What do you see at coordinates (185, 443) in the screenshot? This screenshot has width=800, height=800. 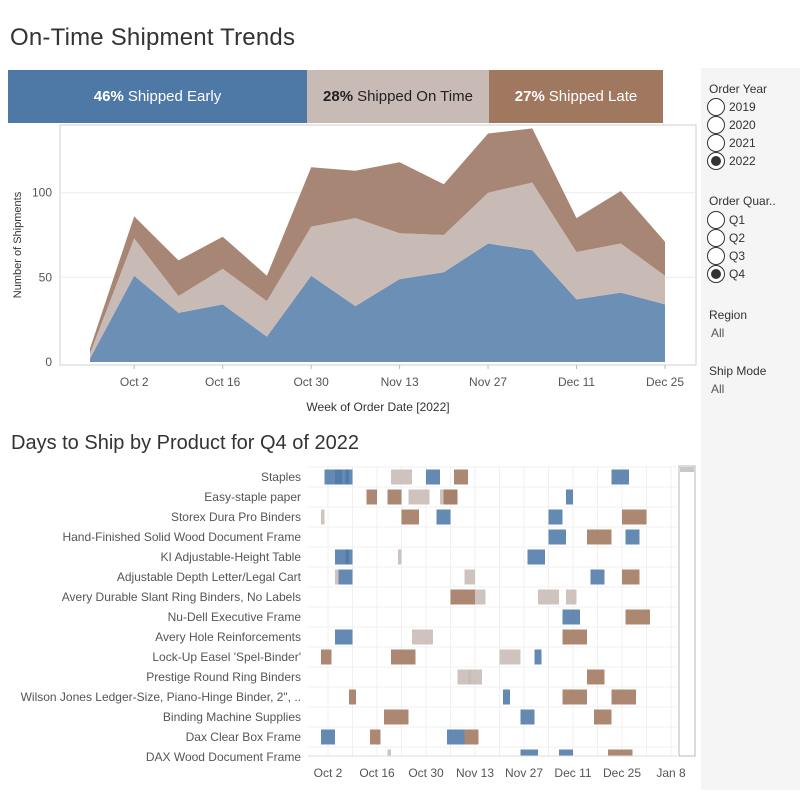 I see `gantt-section-title: Days to Ship by Product for Q4 of 2022` at bounding box center [185, 443].